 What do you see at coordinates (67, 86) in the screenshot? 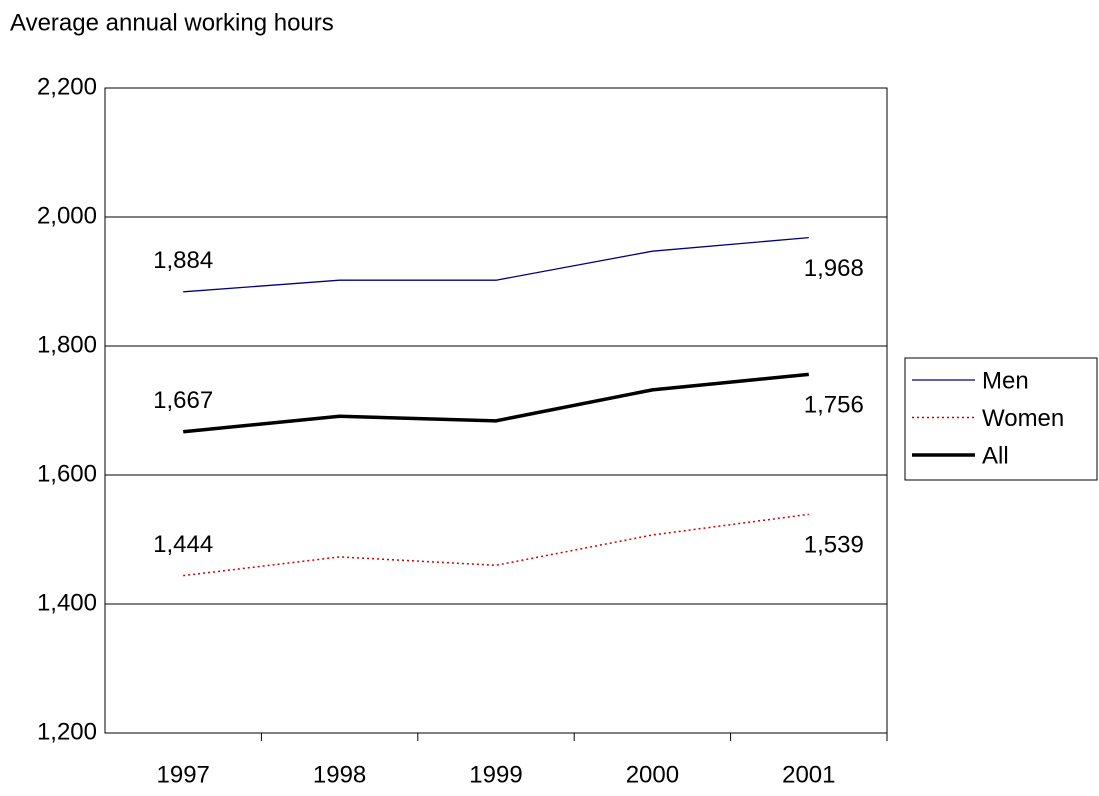
I see `y-tick-label: 2,200` at bounding box center [67, 86].